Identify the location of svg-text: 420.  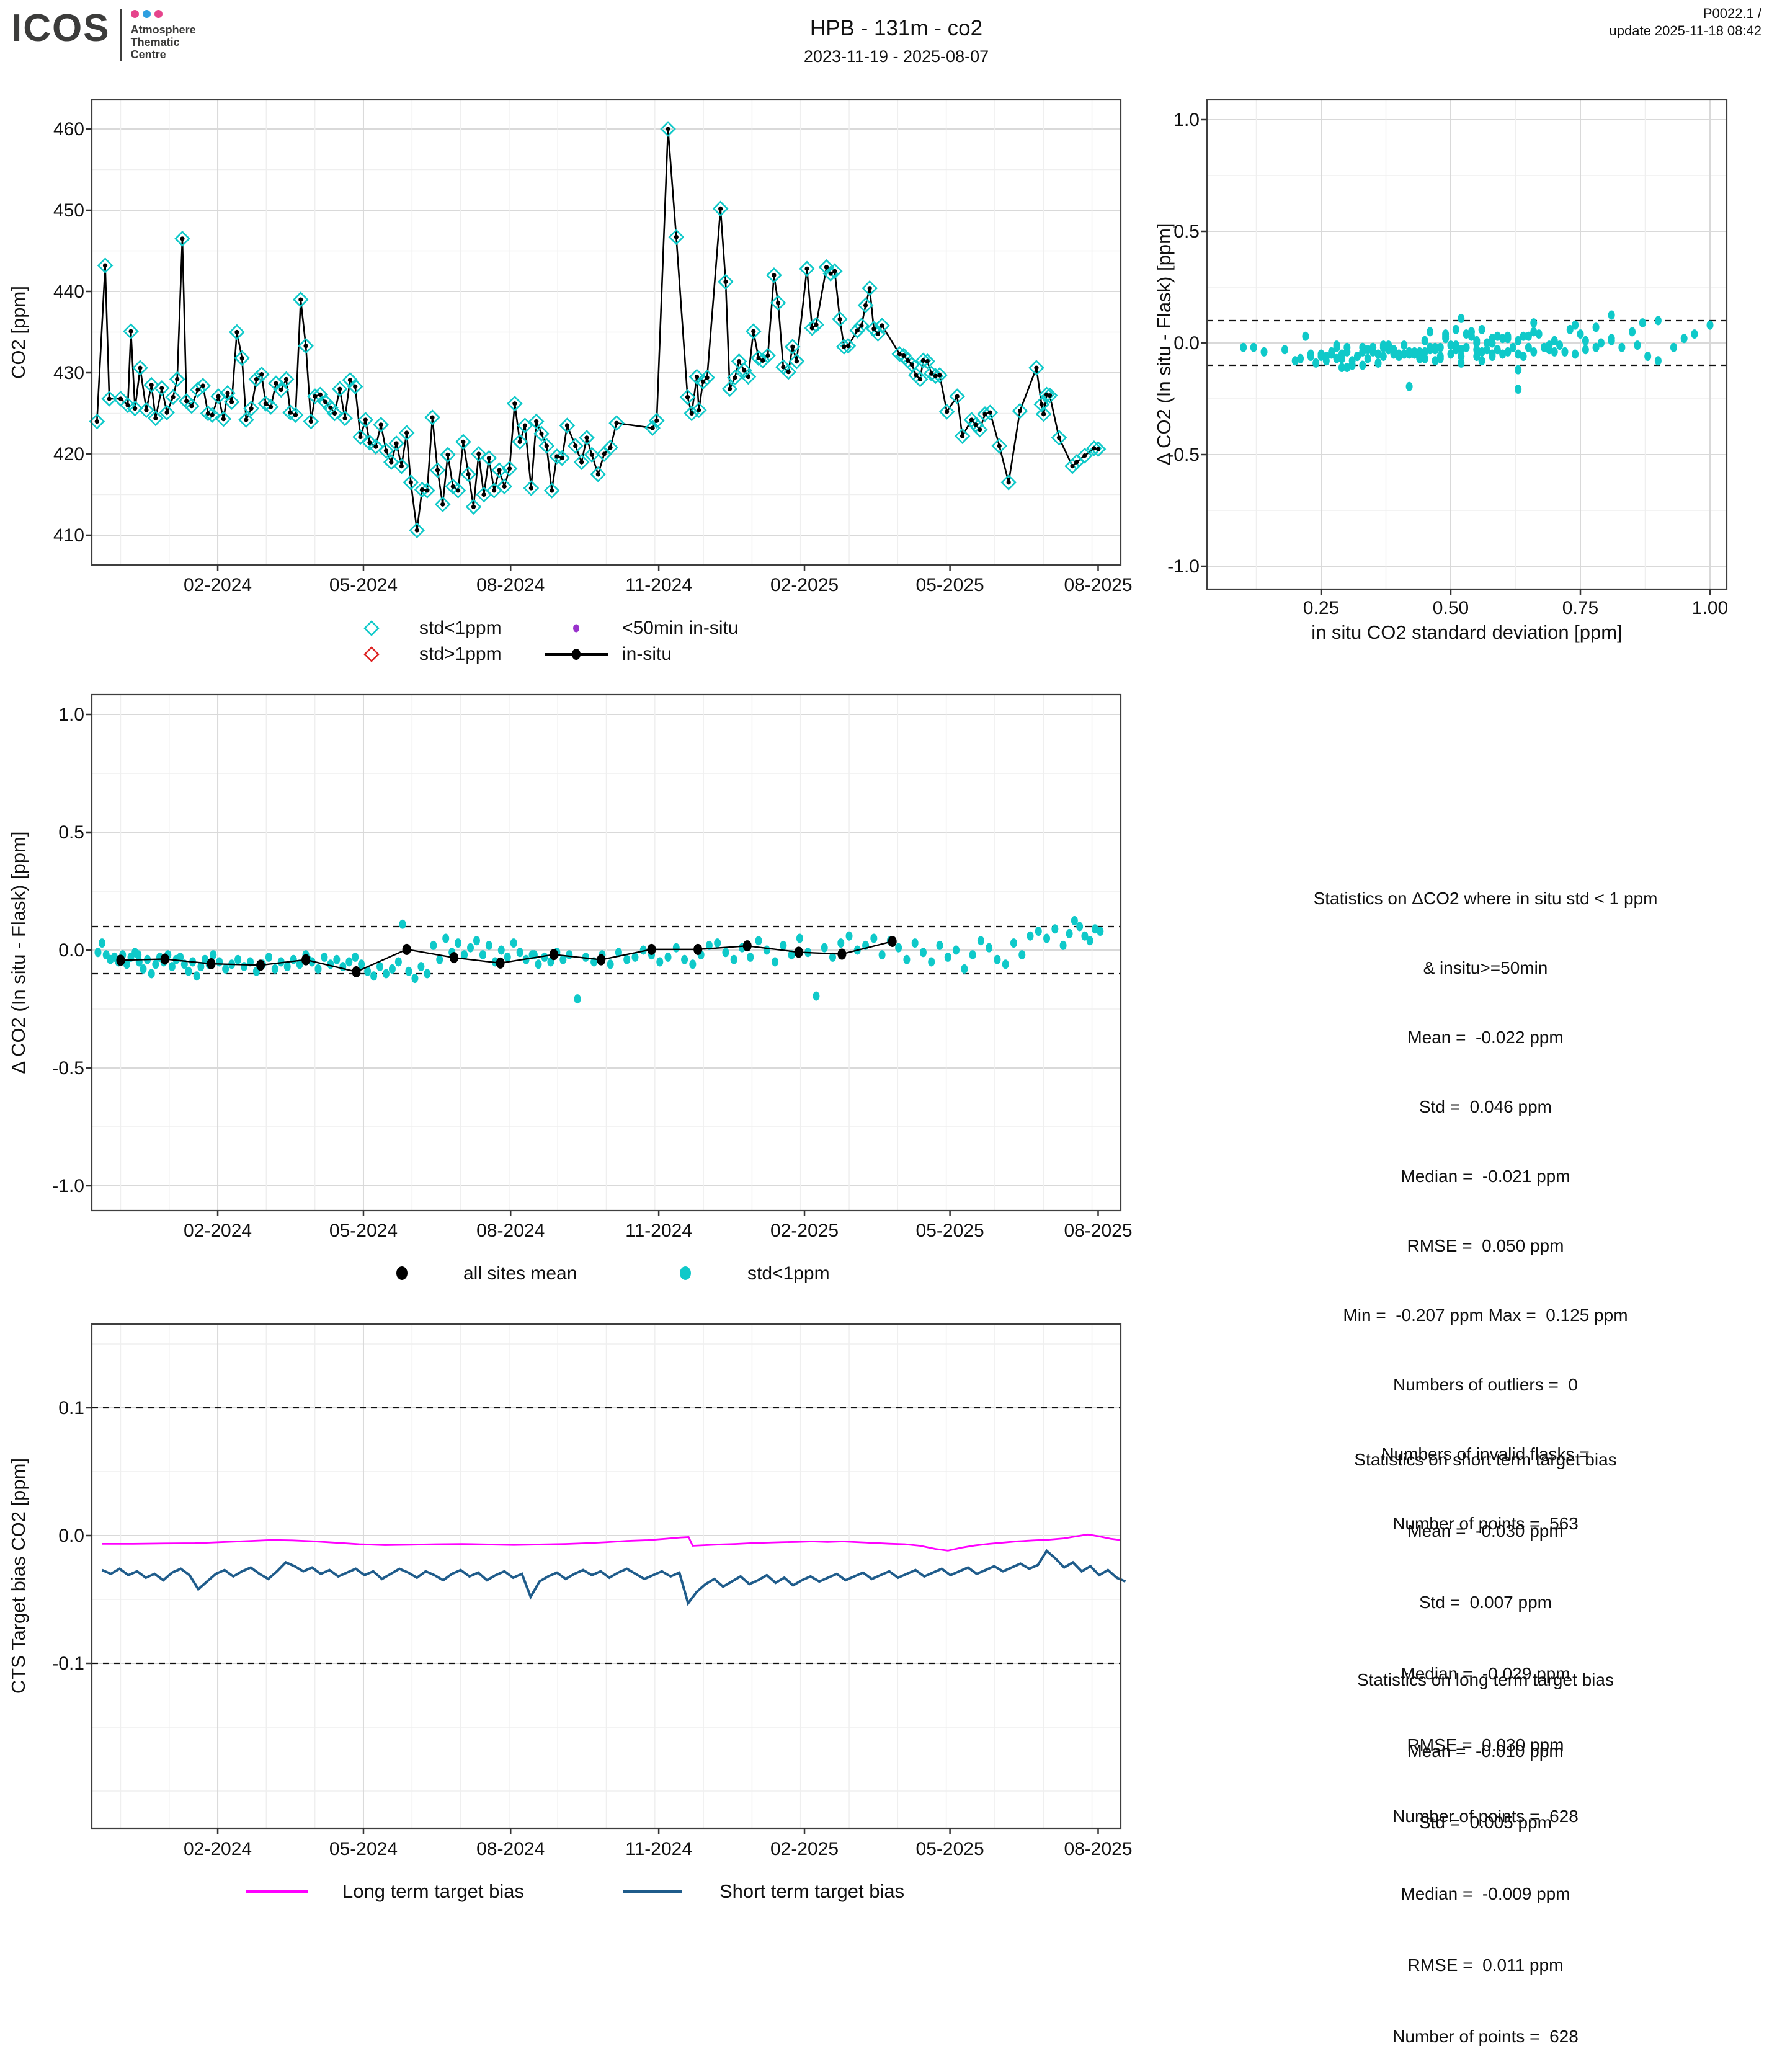
(68, 454).